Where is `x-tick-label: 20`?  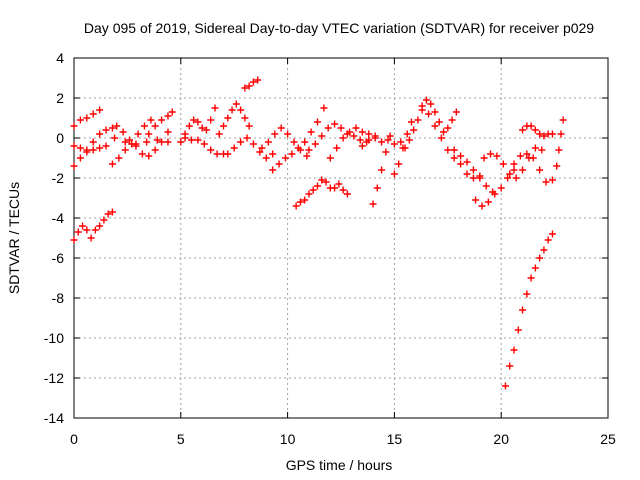 x-tick-label: 20 is located at coordinates (501, 439).